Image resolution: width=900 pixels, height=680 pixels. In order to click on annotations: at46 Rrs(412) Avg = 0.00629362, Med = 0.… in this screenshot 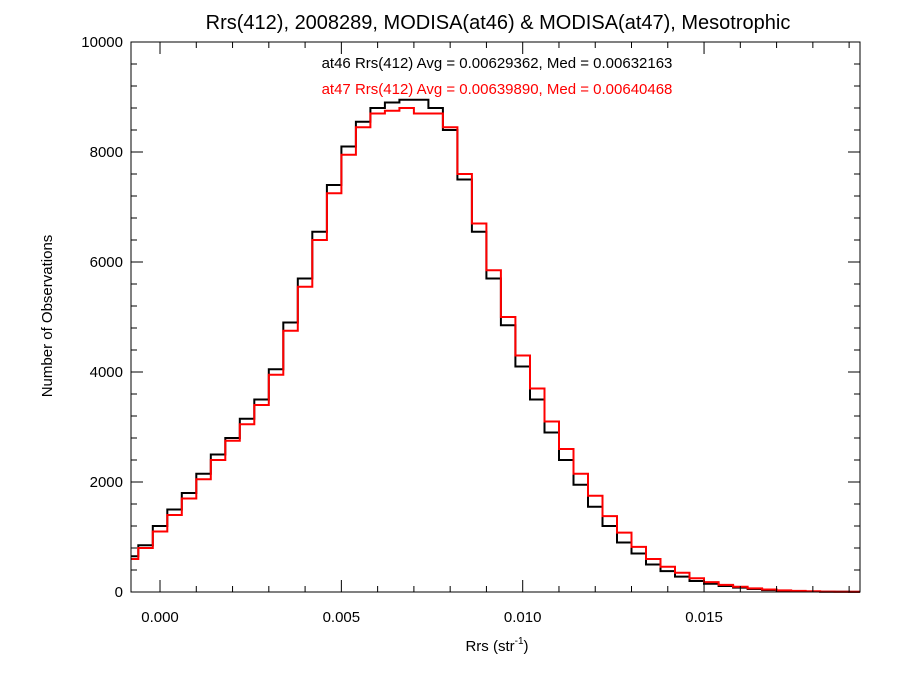, I will do `click(497, 76)`.